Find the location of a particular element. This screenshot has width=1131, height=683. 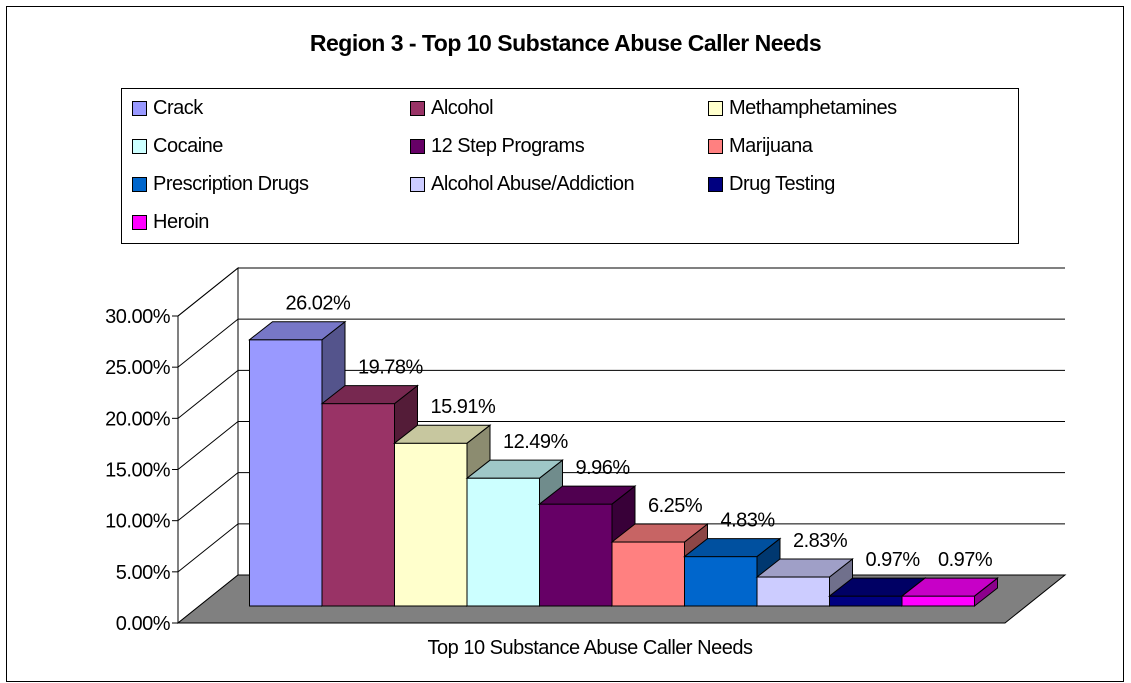

y-tick-label: 25.00% is located at coordinates (138, 368).